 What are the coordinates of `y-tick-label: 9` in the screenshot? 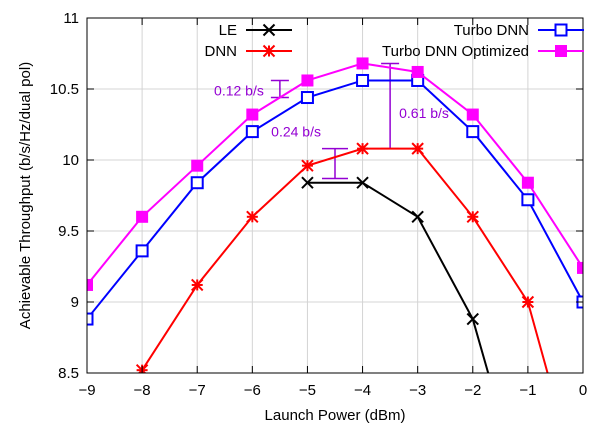 It's located at (75, 302).